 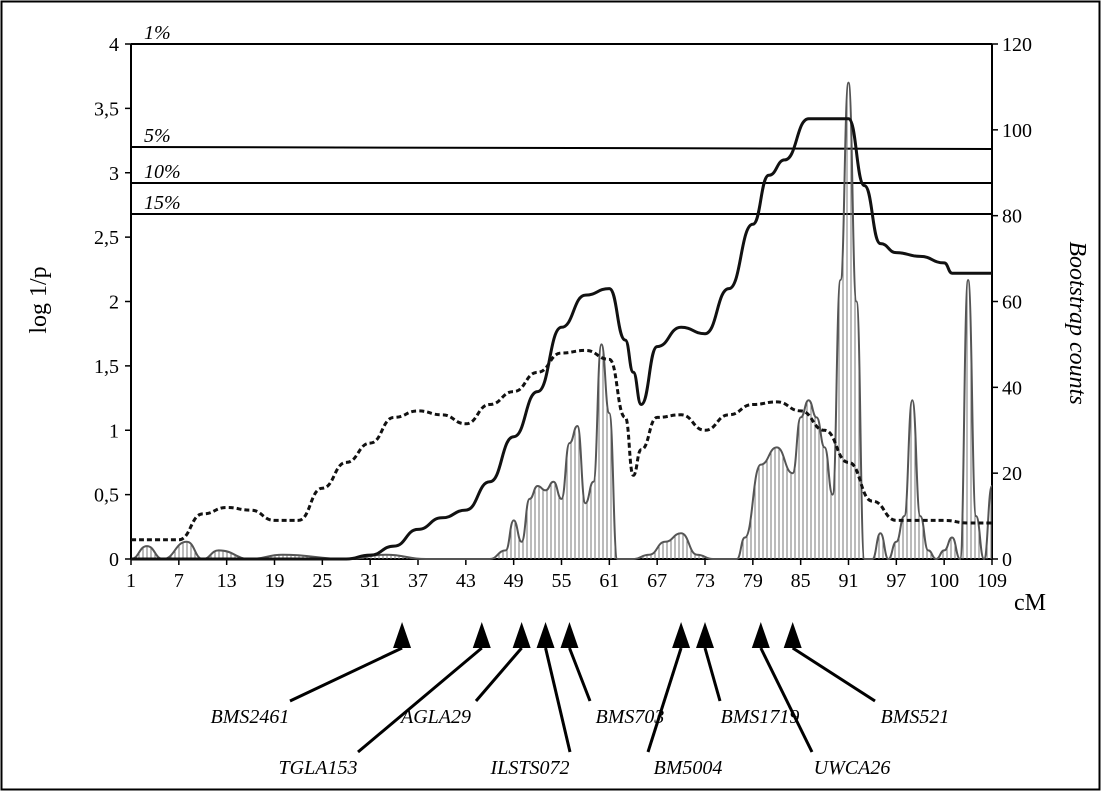 What do you see at coordinates (944, 581) in the screenshot?
I see `x-tick-label: 100` at bounding box center [944, 581].